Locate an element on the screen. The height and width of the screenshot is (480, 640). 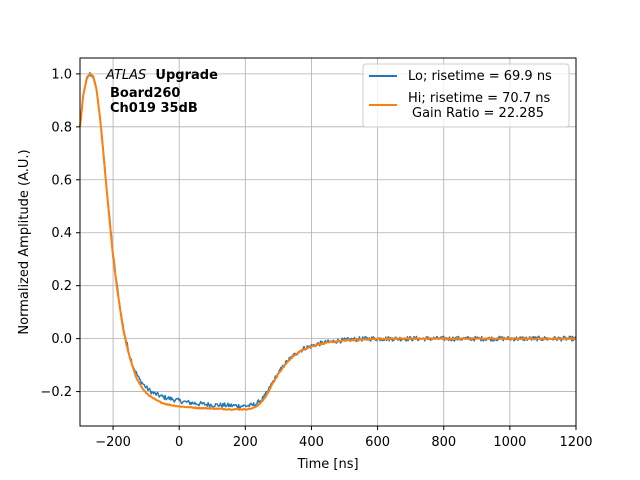
x-axis-label: Time [ns] is located at coordinates (327, 464).